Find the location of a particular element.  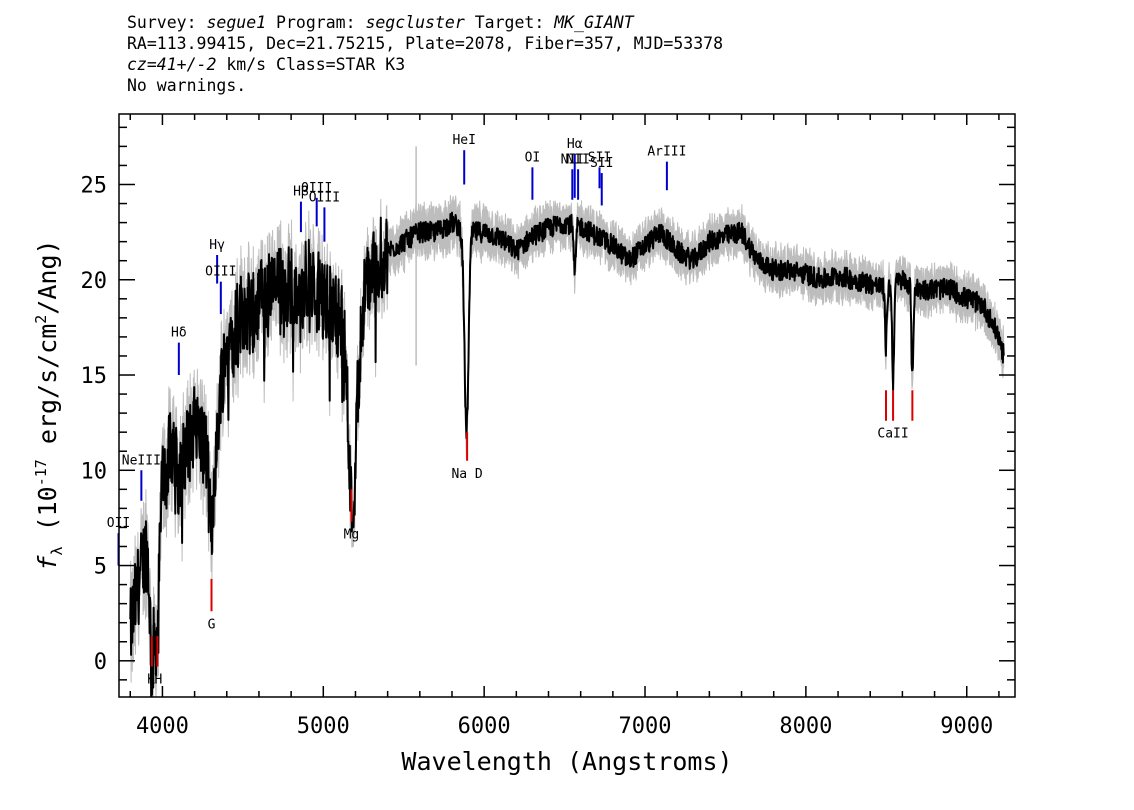

survey-name: segue1 is located at coordinates (236, 22).